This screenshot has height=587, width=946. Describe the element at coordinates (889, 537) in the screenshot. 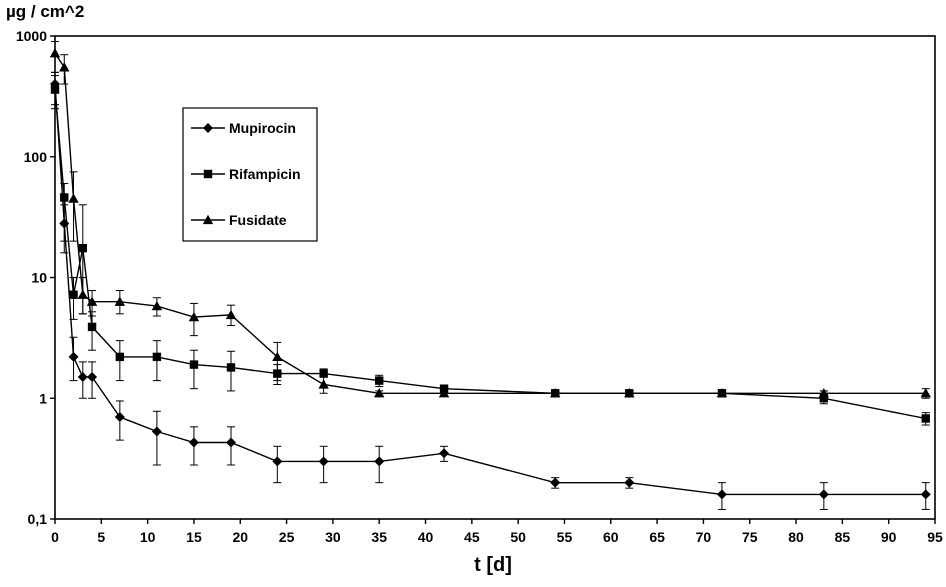

I see `x-tick-label: 90` at that location.